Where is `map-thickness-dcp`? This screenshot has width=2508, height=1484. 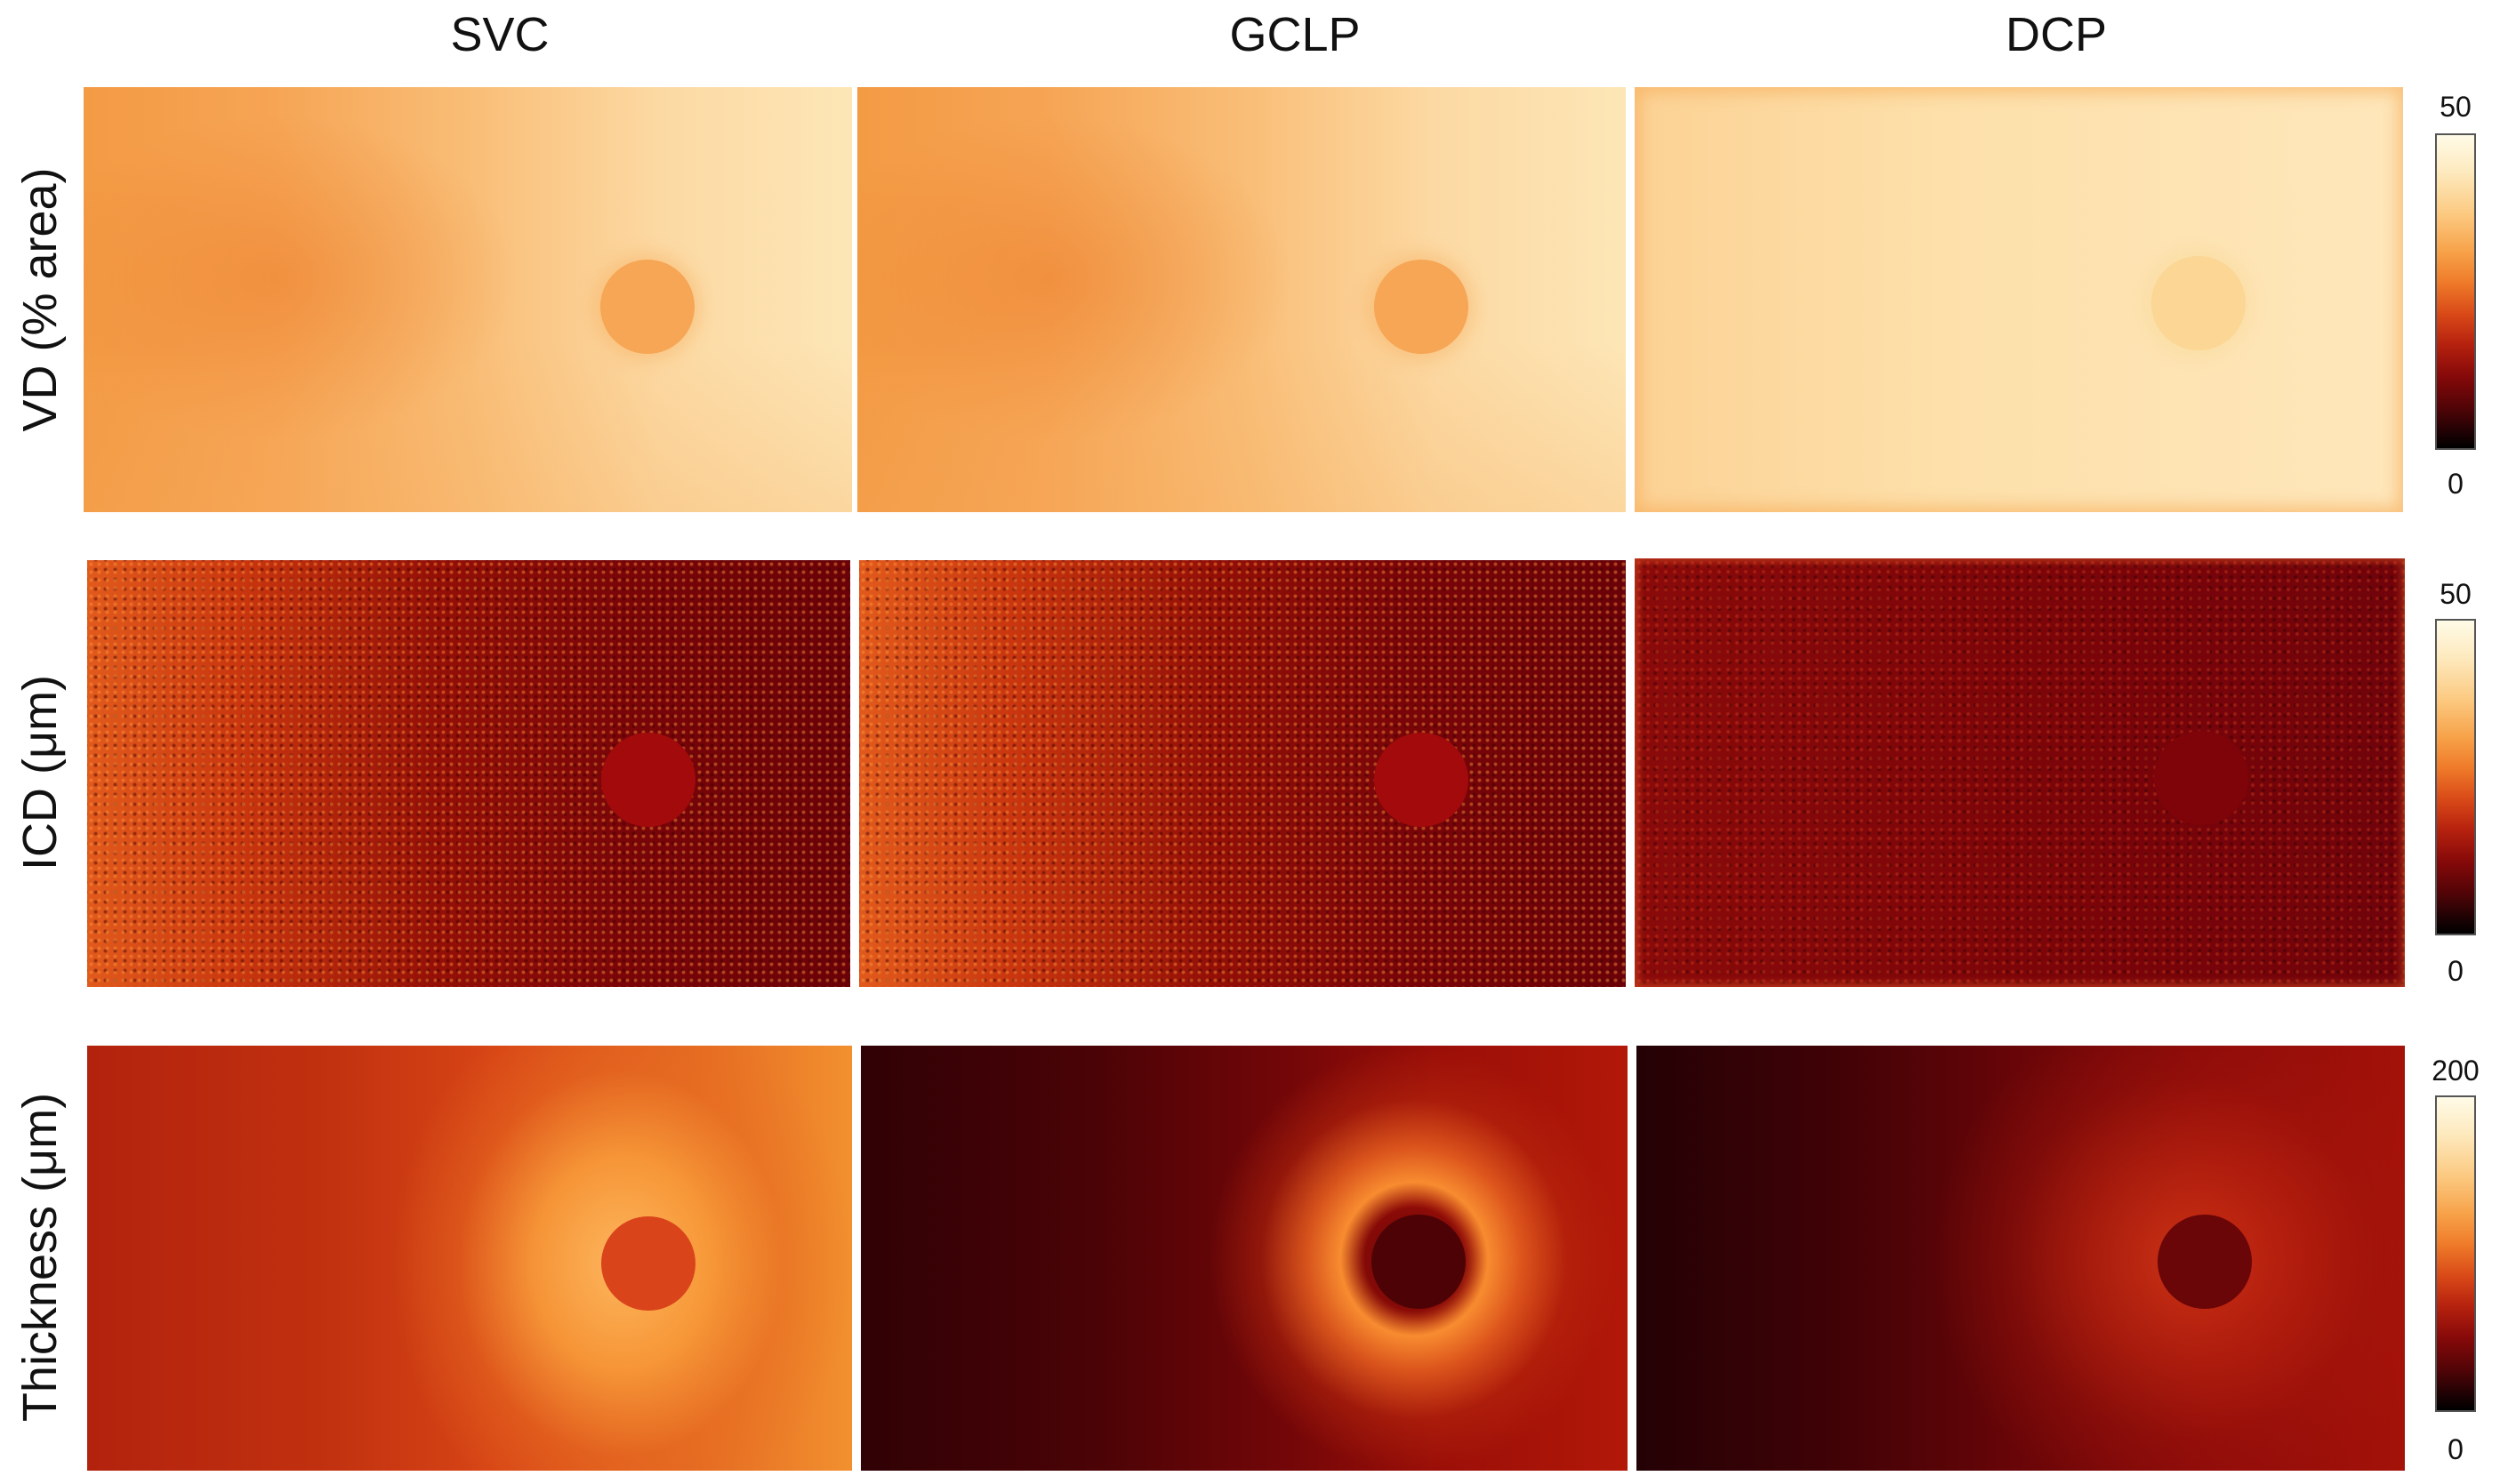 map-thickness-dcp is located at coordinates (2020, 1258).